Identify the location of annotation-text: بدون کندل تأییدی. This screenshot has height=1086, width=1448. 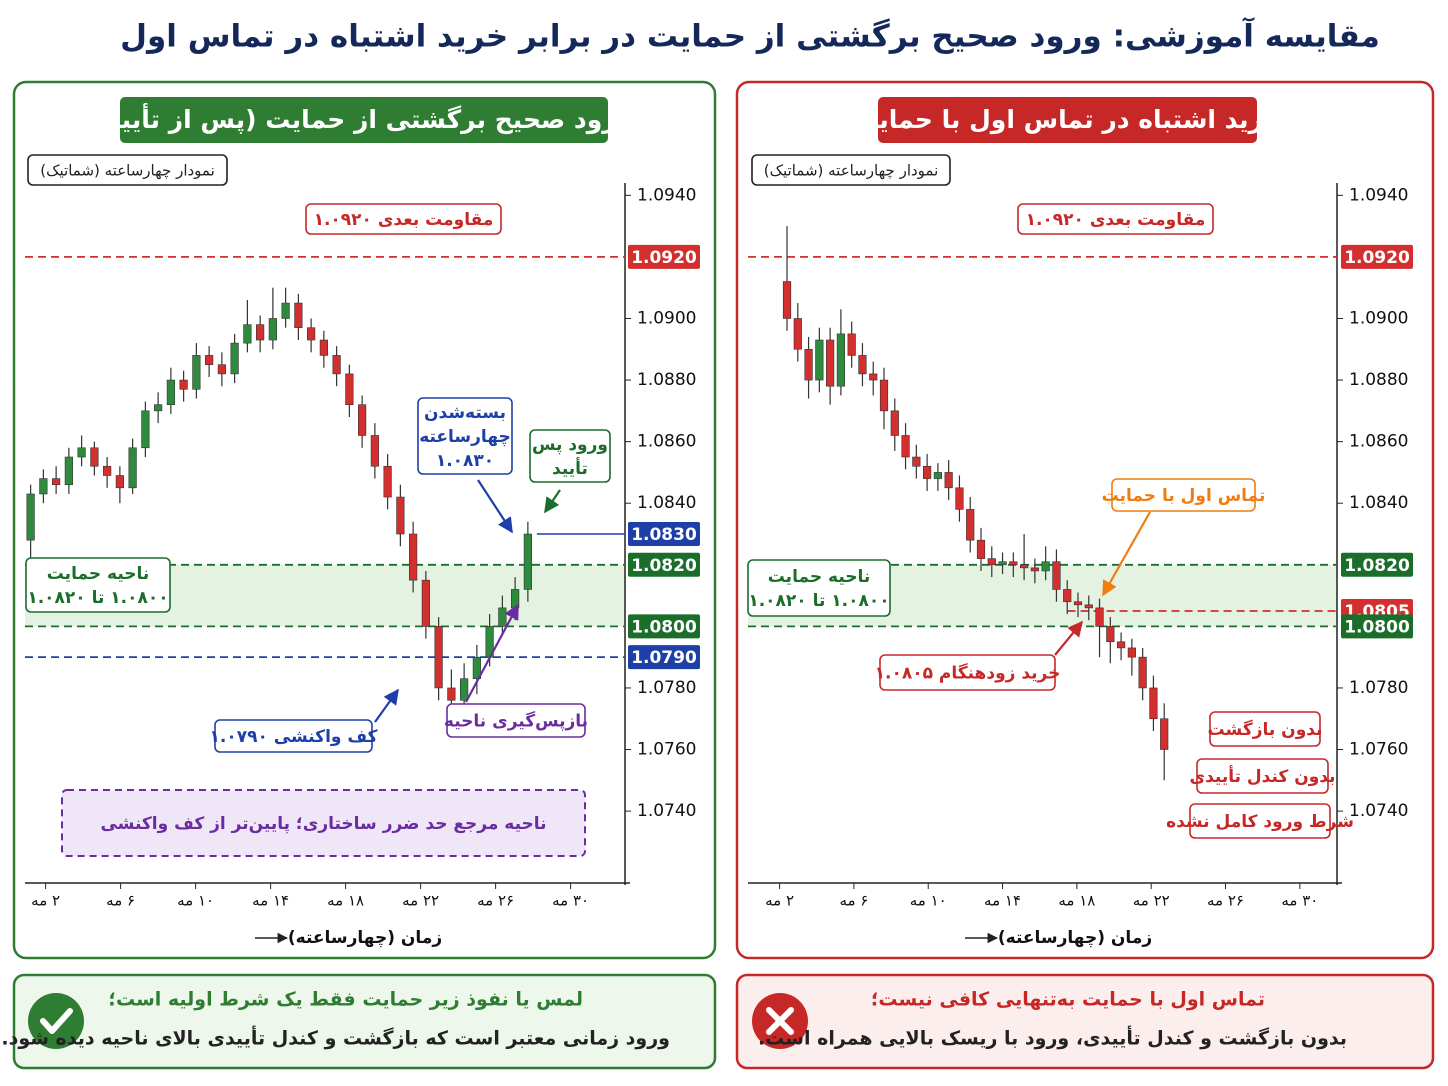
(1262, 776).